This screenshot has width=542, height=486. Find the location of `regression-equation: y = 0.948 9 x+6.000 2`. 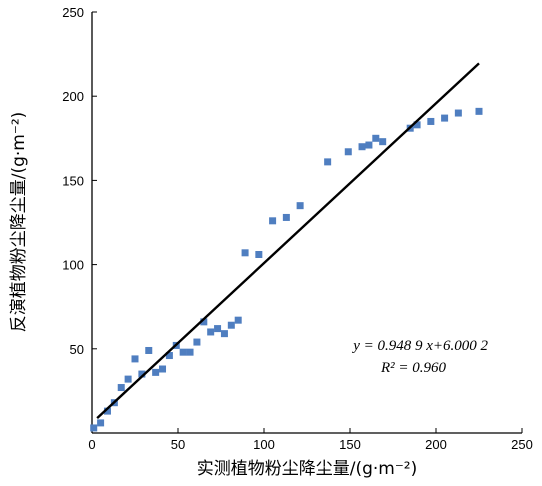

regression-equation: y = 0.948 9 x+6.000 2 is located at coordinates (419, 346).